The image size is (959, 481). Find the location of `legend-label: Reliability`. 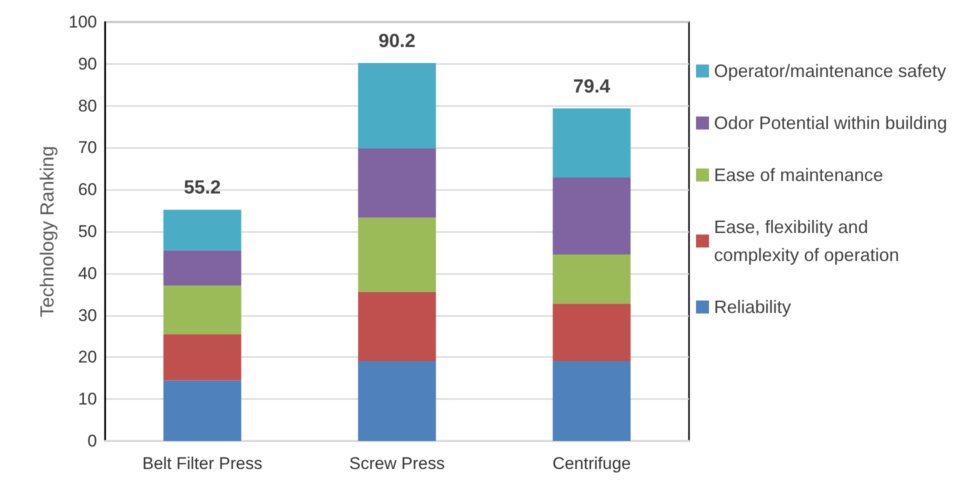

legend-label: Reliability is located at coordinates (753, 307).